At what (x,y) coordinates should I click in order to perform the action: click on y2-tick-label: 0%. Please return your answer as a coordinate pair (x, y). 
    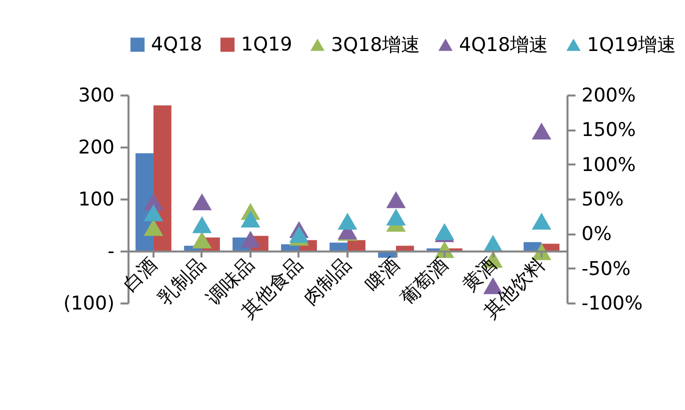
    Looking at the image, I should click on (597, 234).